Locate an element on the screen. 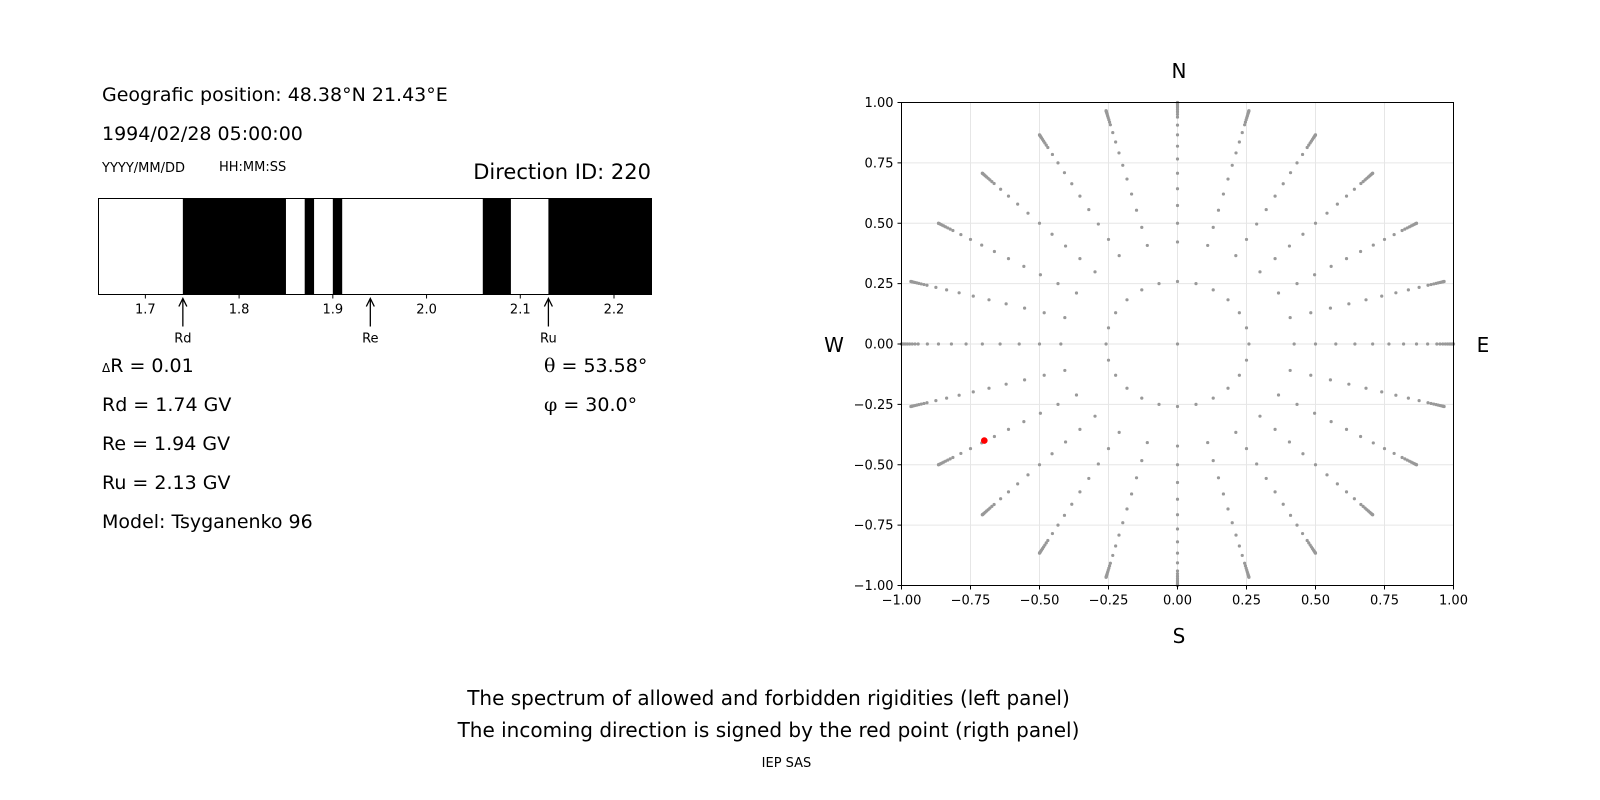 The width and height of the screenshot is (1600, 800). model-value: Model: Tsyganenko 96 is located at coordinates (207, 522).